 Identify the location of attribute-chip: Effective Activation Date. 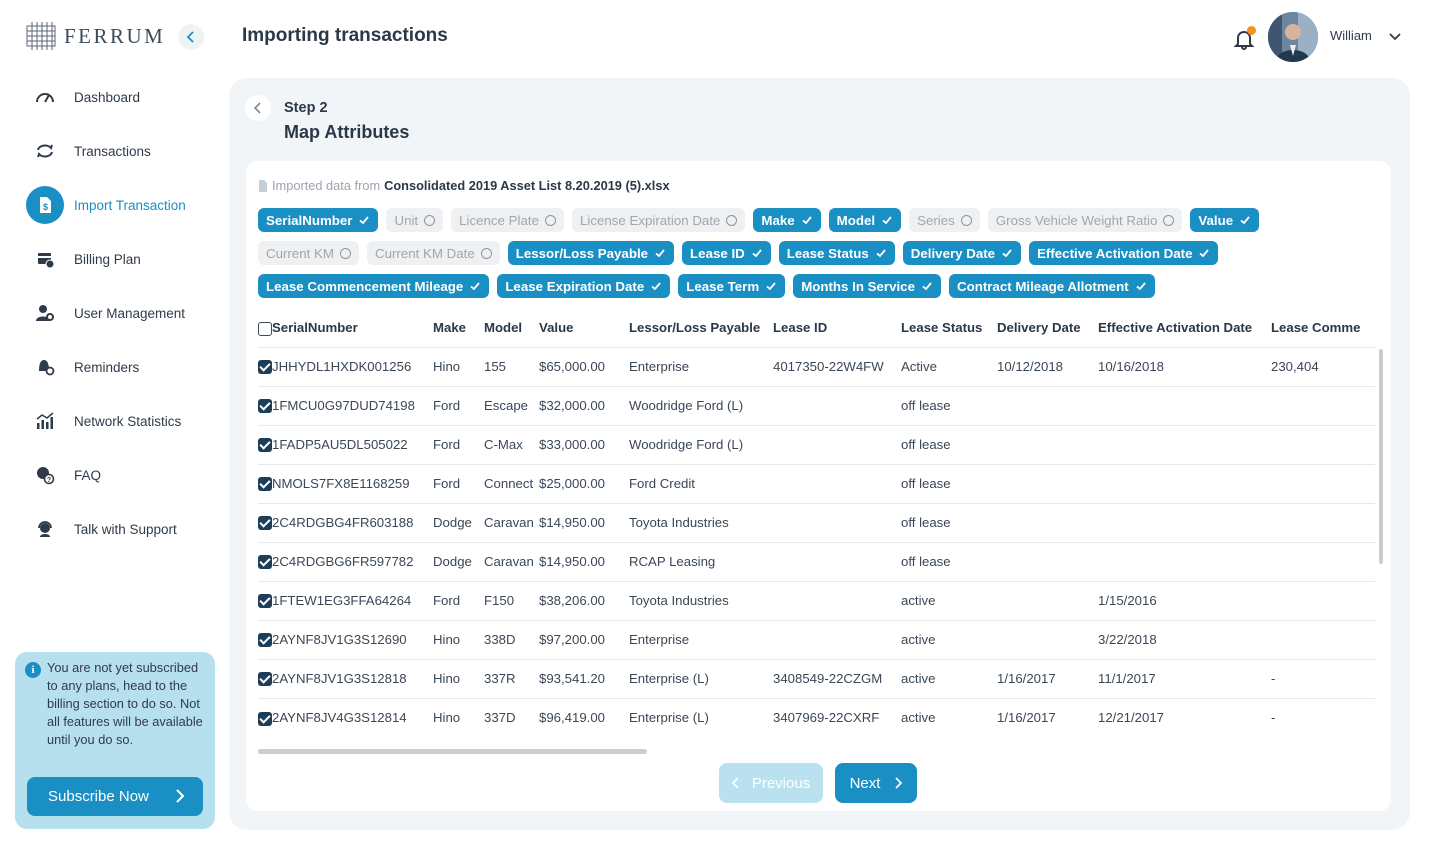
(1124, 253).